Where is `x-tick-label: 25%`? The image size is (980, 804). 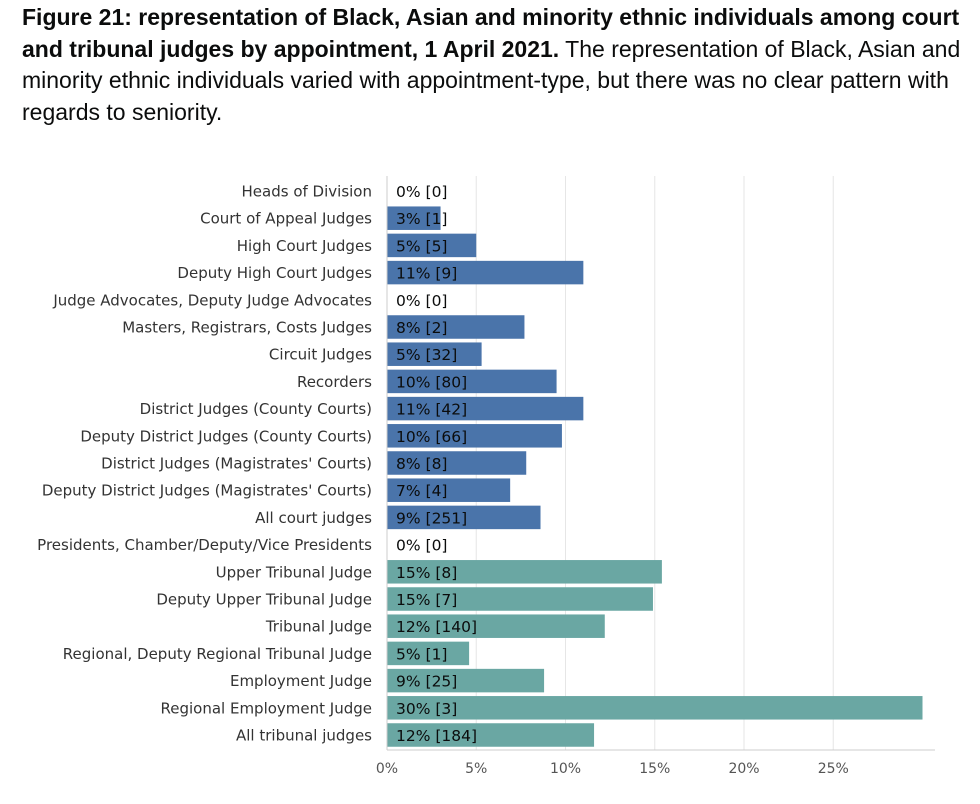 x-tick-label: 25% is located at coordinates (833, 769).